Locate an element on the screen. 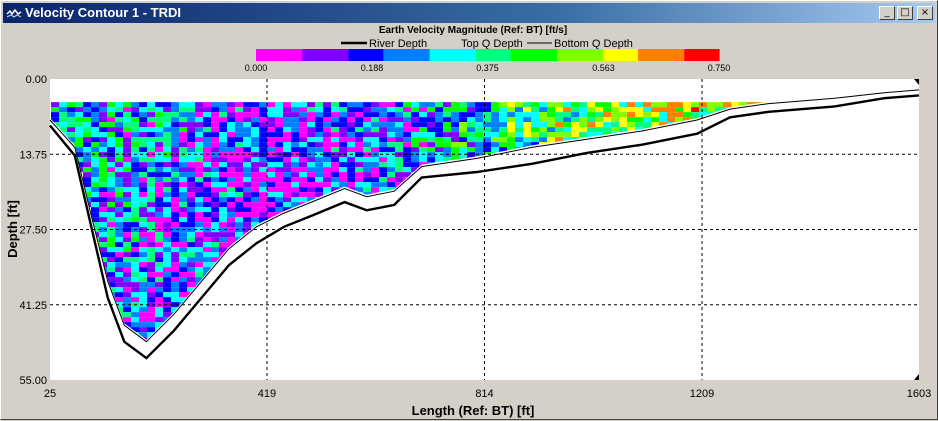  maximize-button: □ is located at coordinates (905, 13).